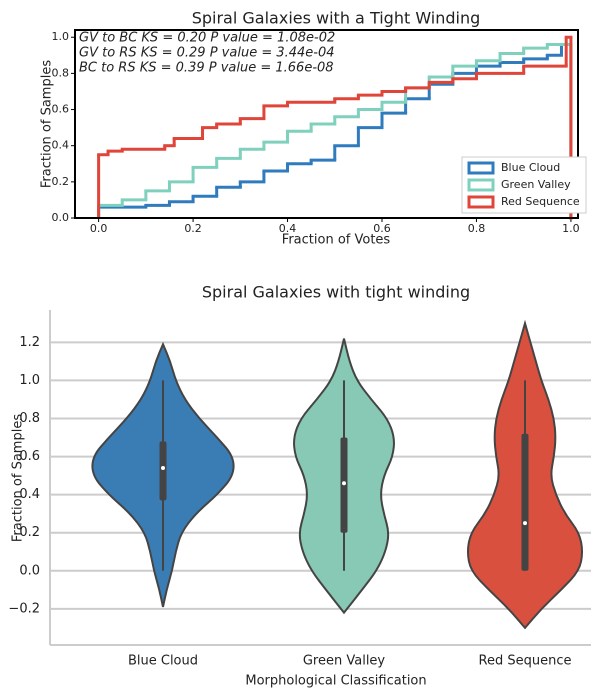 The height and width of the screenshot is (689, 591). I want to click on x-tick-label: Red Sequence, so click(525, 661).